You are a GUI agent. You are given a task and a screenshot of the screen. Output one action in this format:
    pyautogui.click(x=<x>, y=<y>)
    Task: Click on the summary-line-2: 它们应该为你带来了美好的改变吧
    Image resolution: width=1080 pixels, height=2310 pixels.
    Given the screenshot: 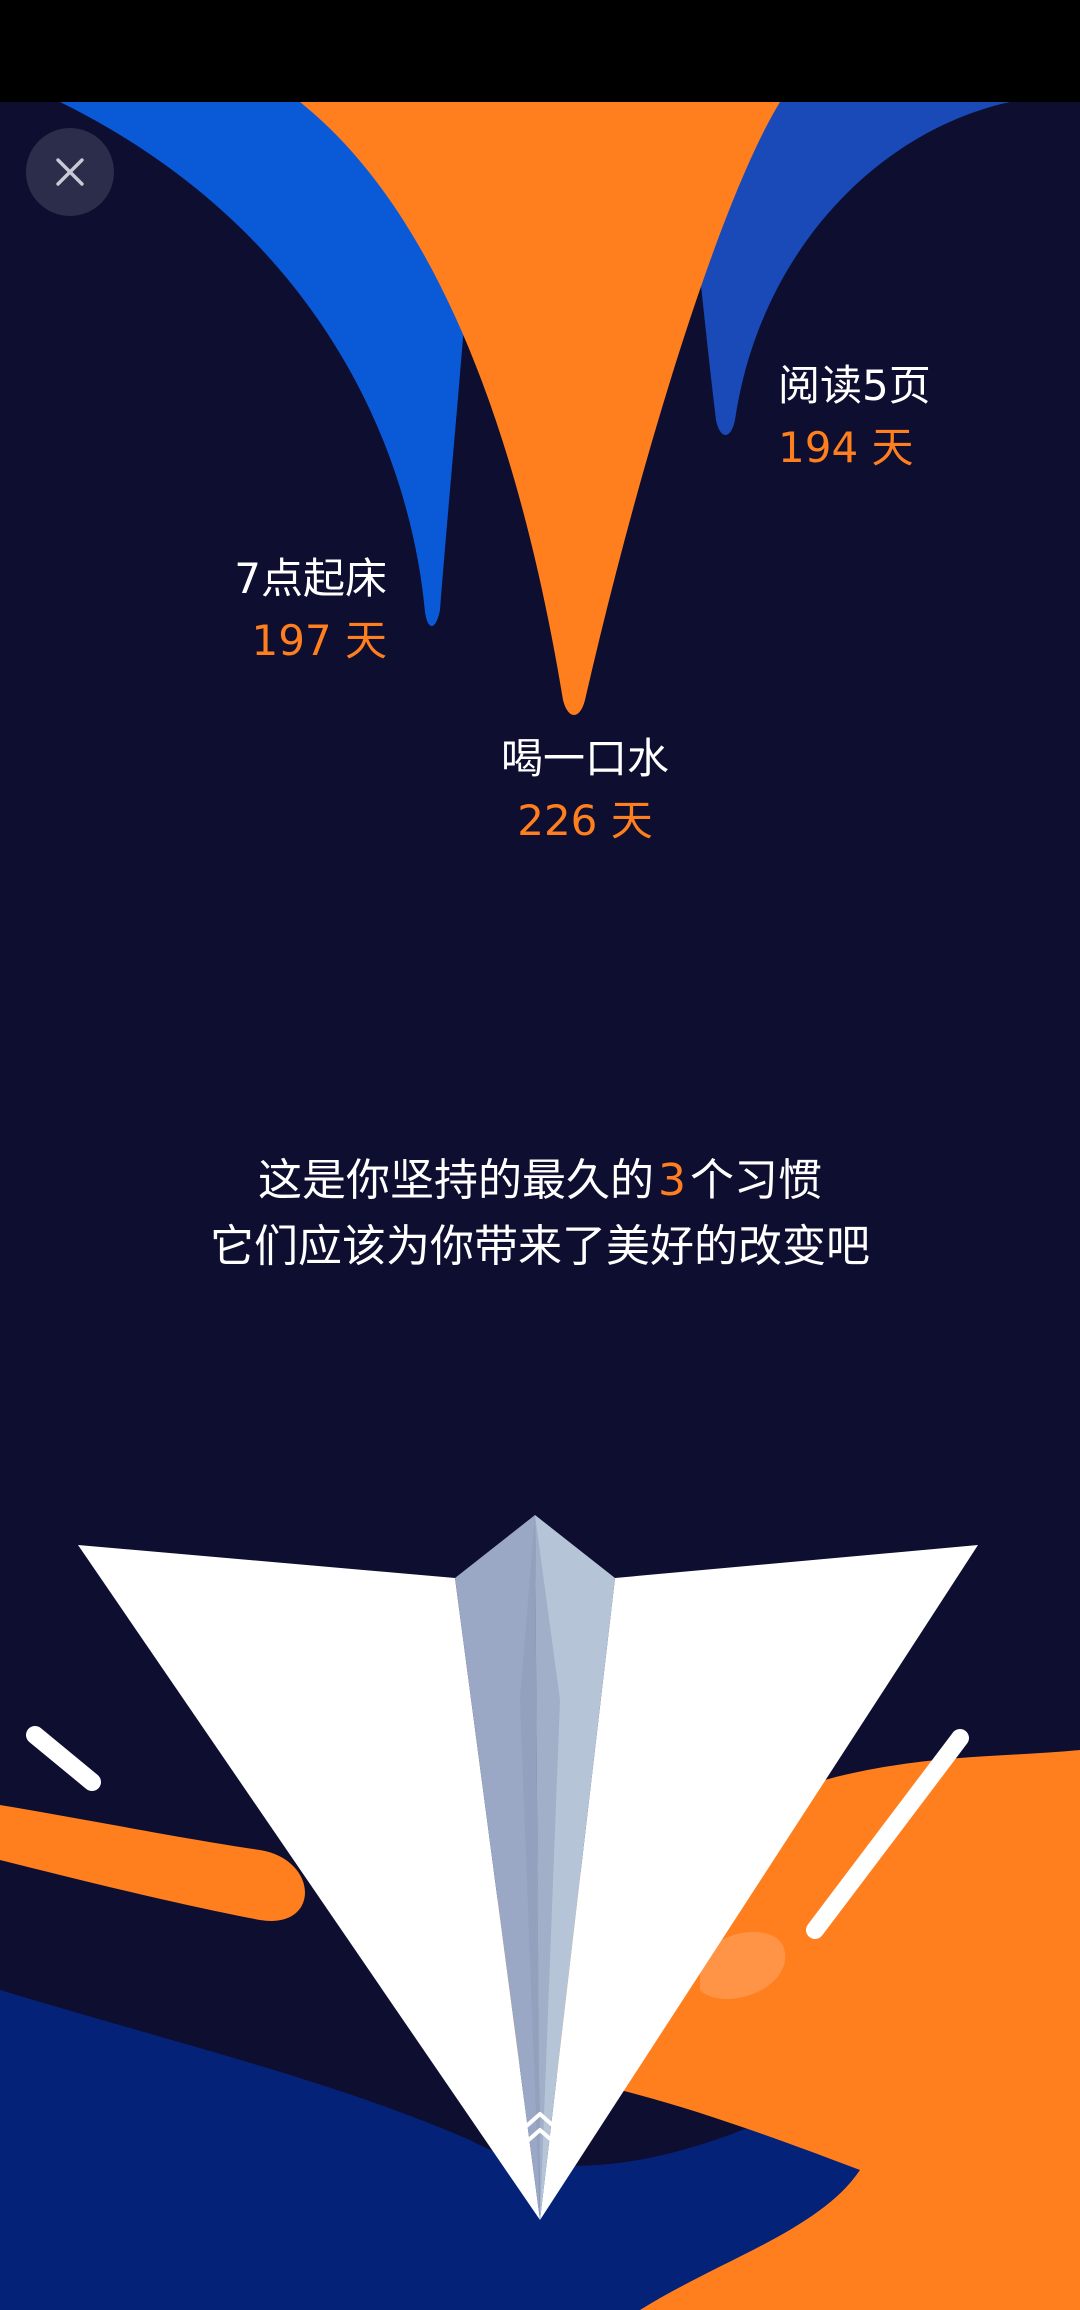 What is the action you would take?
    pyautogui.click(x=540, y=1247)
    